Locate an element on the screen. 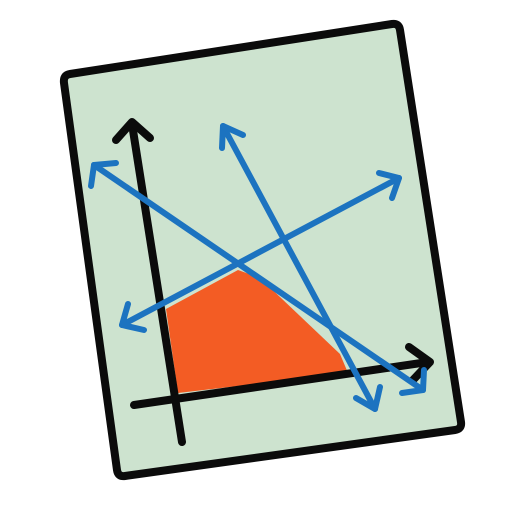  x-axis-arrowhead is located at coordinates (419, 363).